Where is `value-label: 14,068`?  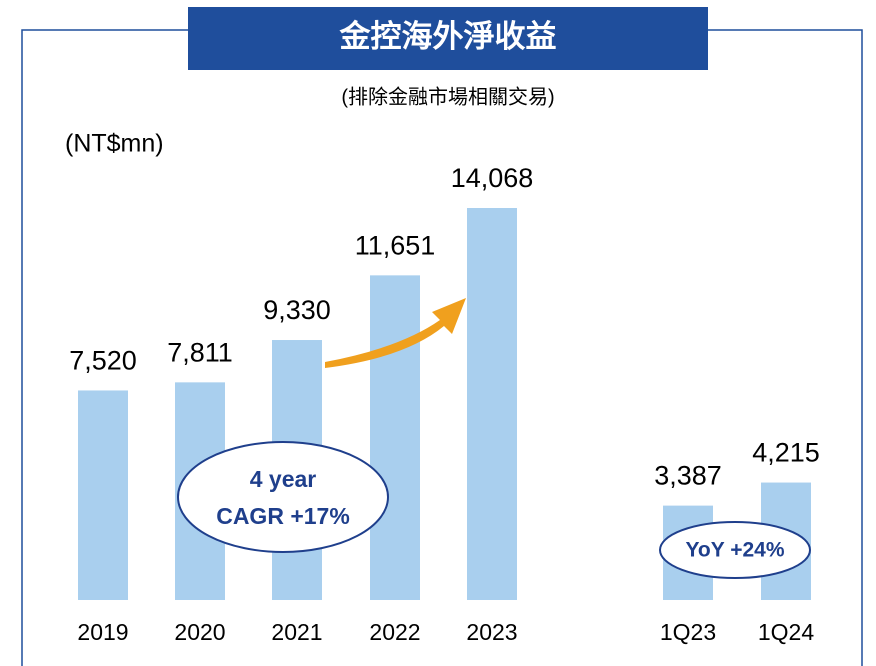 value-label: 14,068 is located at coordinates (492, 178).